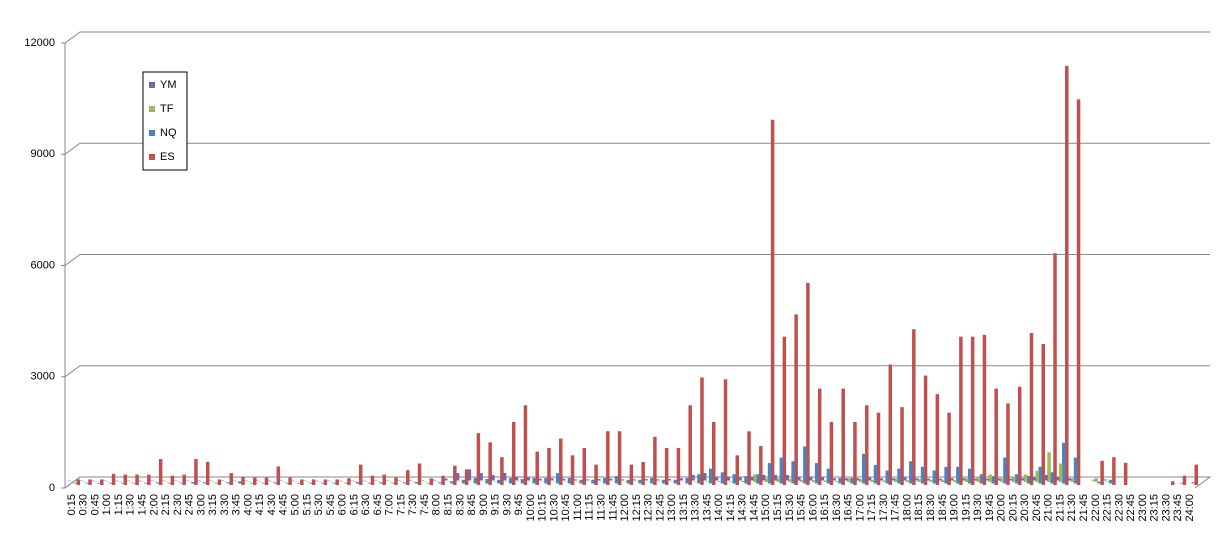 Image resolution: width=1230 pixels, height=552 pixels. I want to click on x-tick-label: 6:15, so click(354, 504).